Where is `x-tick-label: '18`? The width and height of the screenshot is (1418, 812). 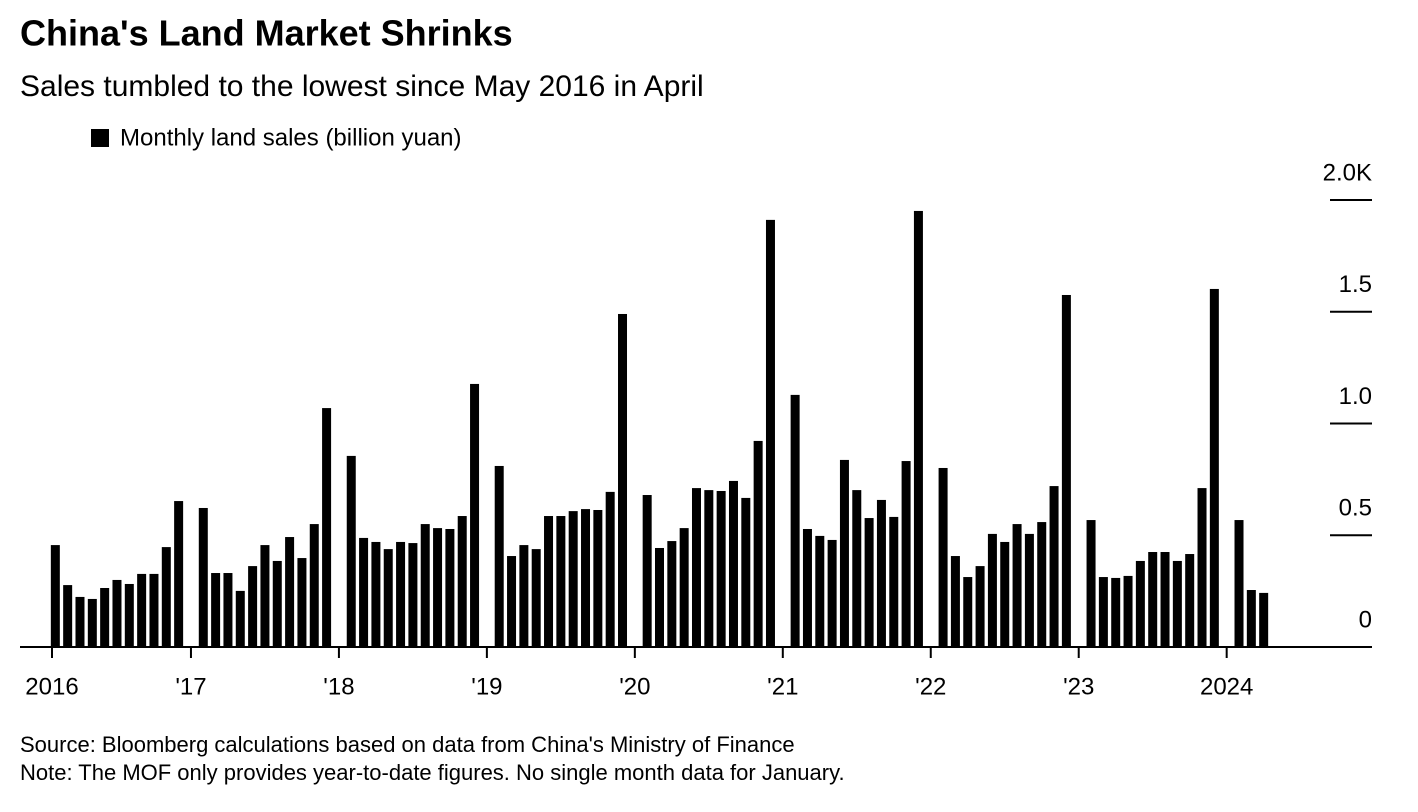 x-tick-label: '18 is located at coordinates (338, 686).